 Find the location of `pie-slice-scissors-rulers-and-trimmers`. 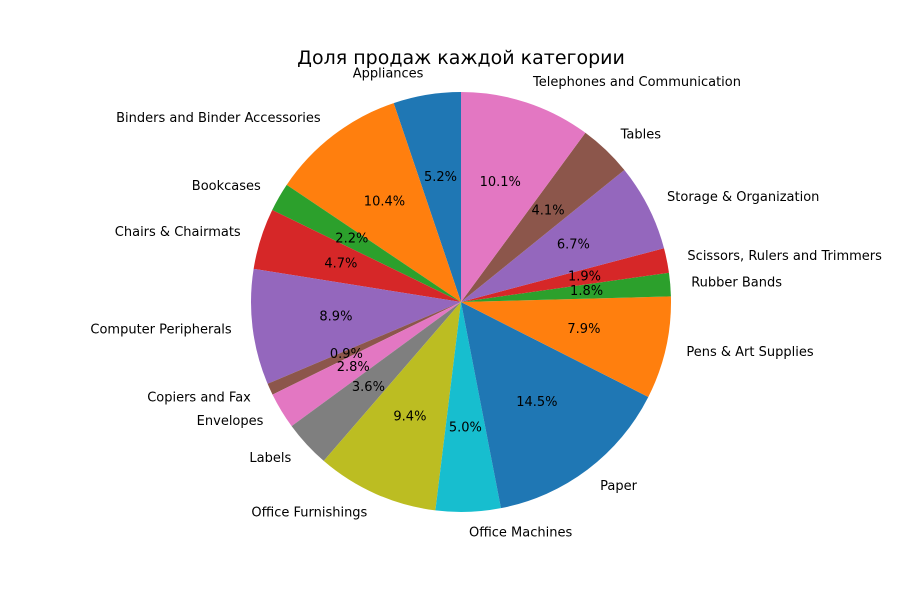

pie-slice-scissors-rulers-and-trimmers is located at coordinates (565, 275).